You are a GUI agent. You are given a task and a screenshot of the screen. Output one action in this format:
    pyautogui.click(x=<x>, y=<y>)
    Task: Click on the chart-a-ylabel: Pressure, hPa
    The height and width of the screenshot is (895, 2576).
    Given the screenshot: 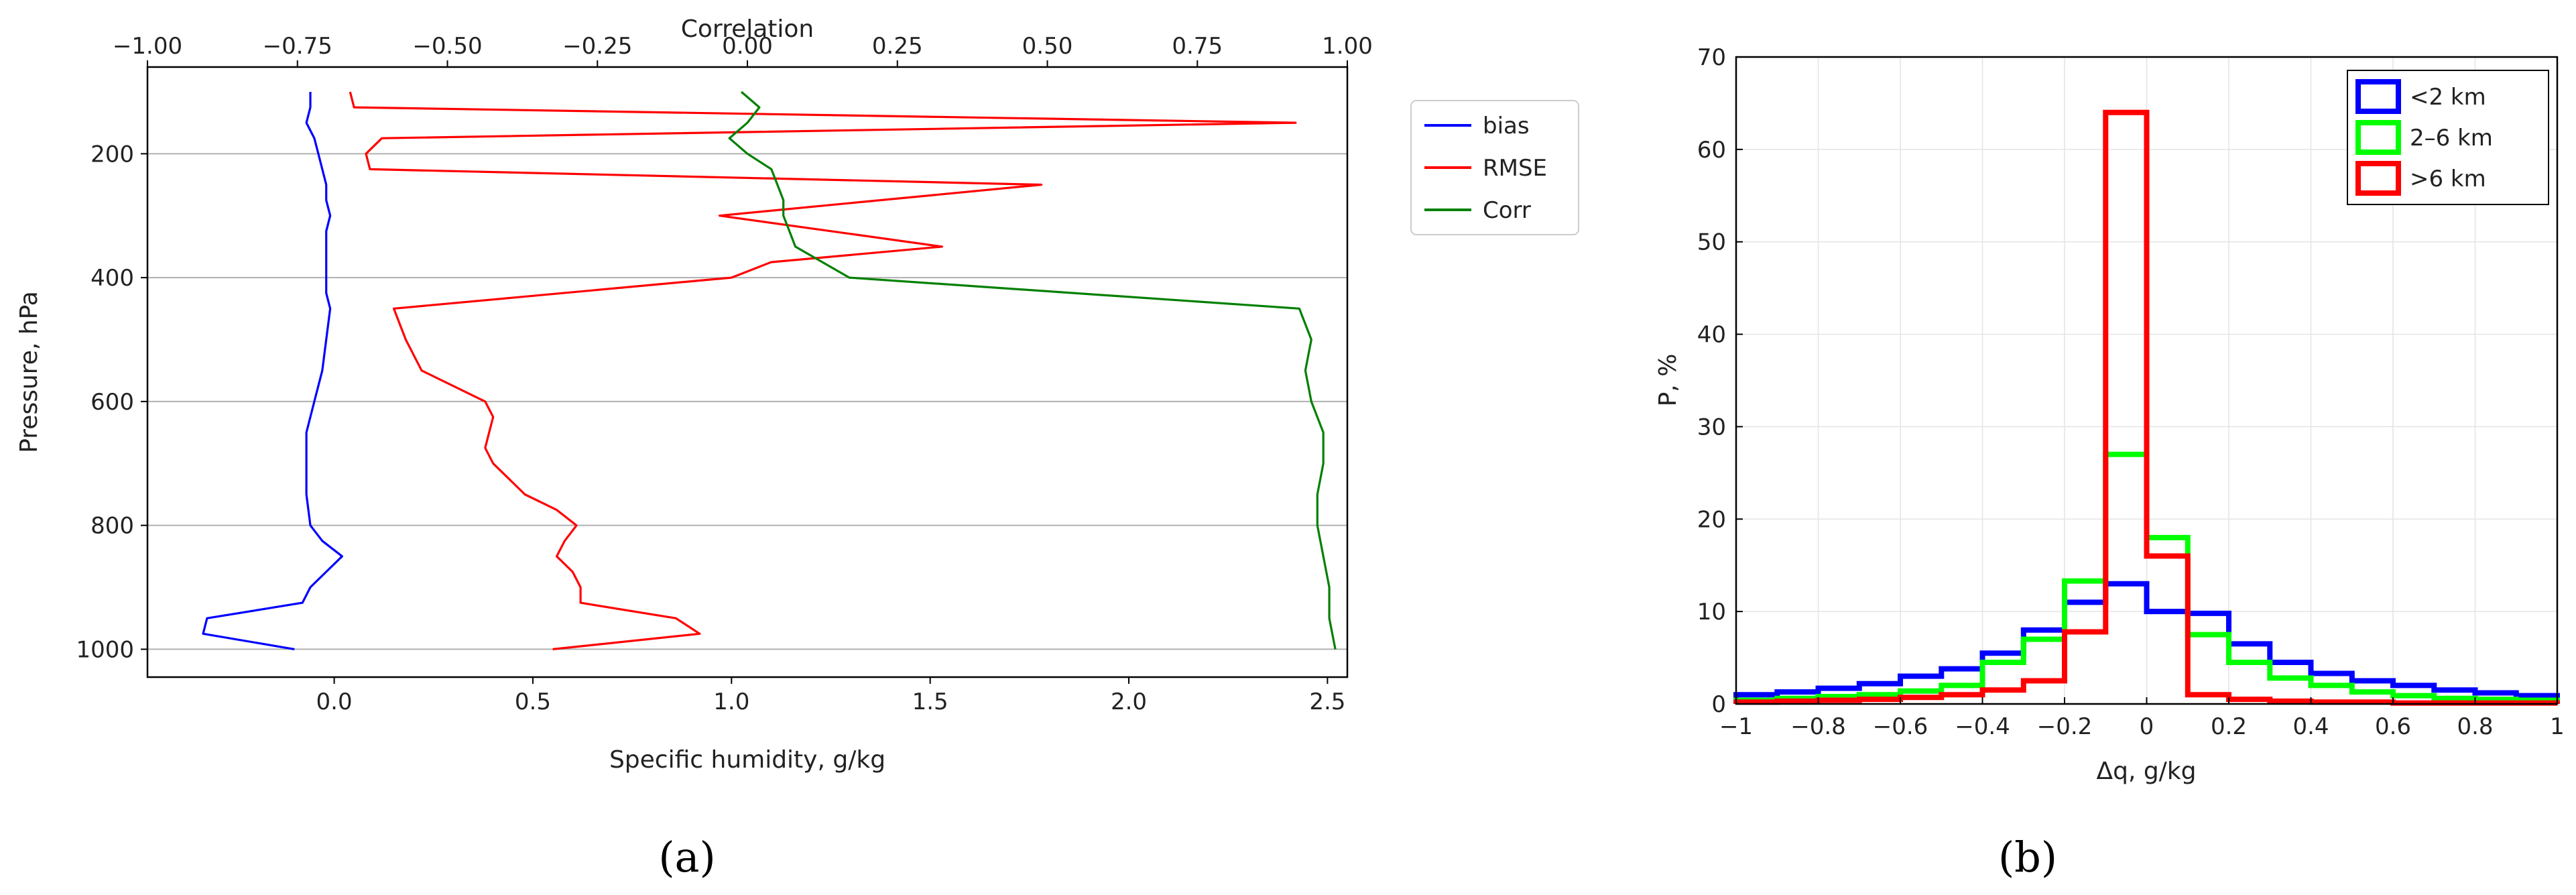 What is the action you would take?
    pyautogui.click(x=29, y=372)
    